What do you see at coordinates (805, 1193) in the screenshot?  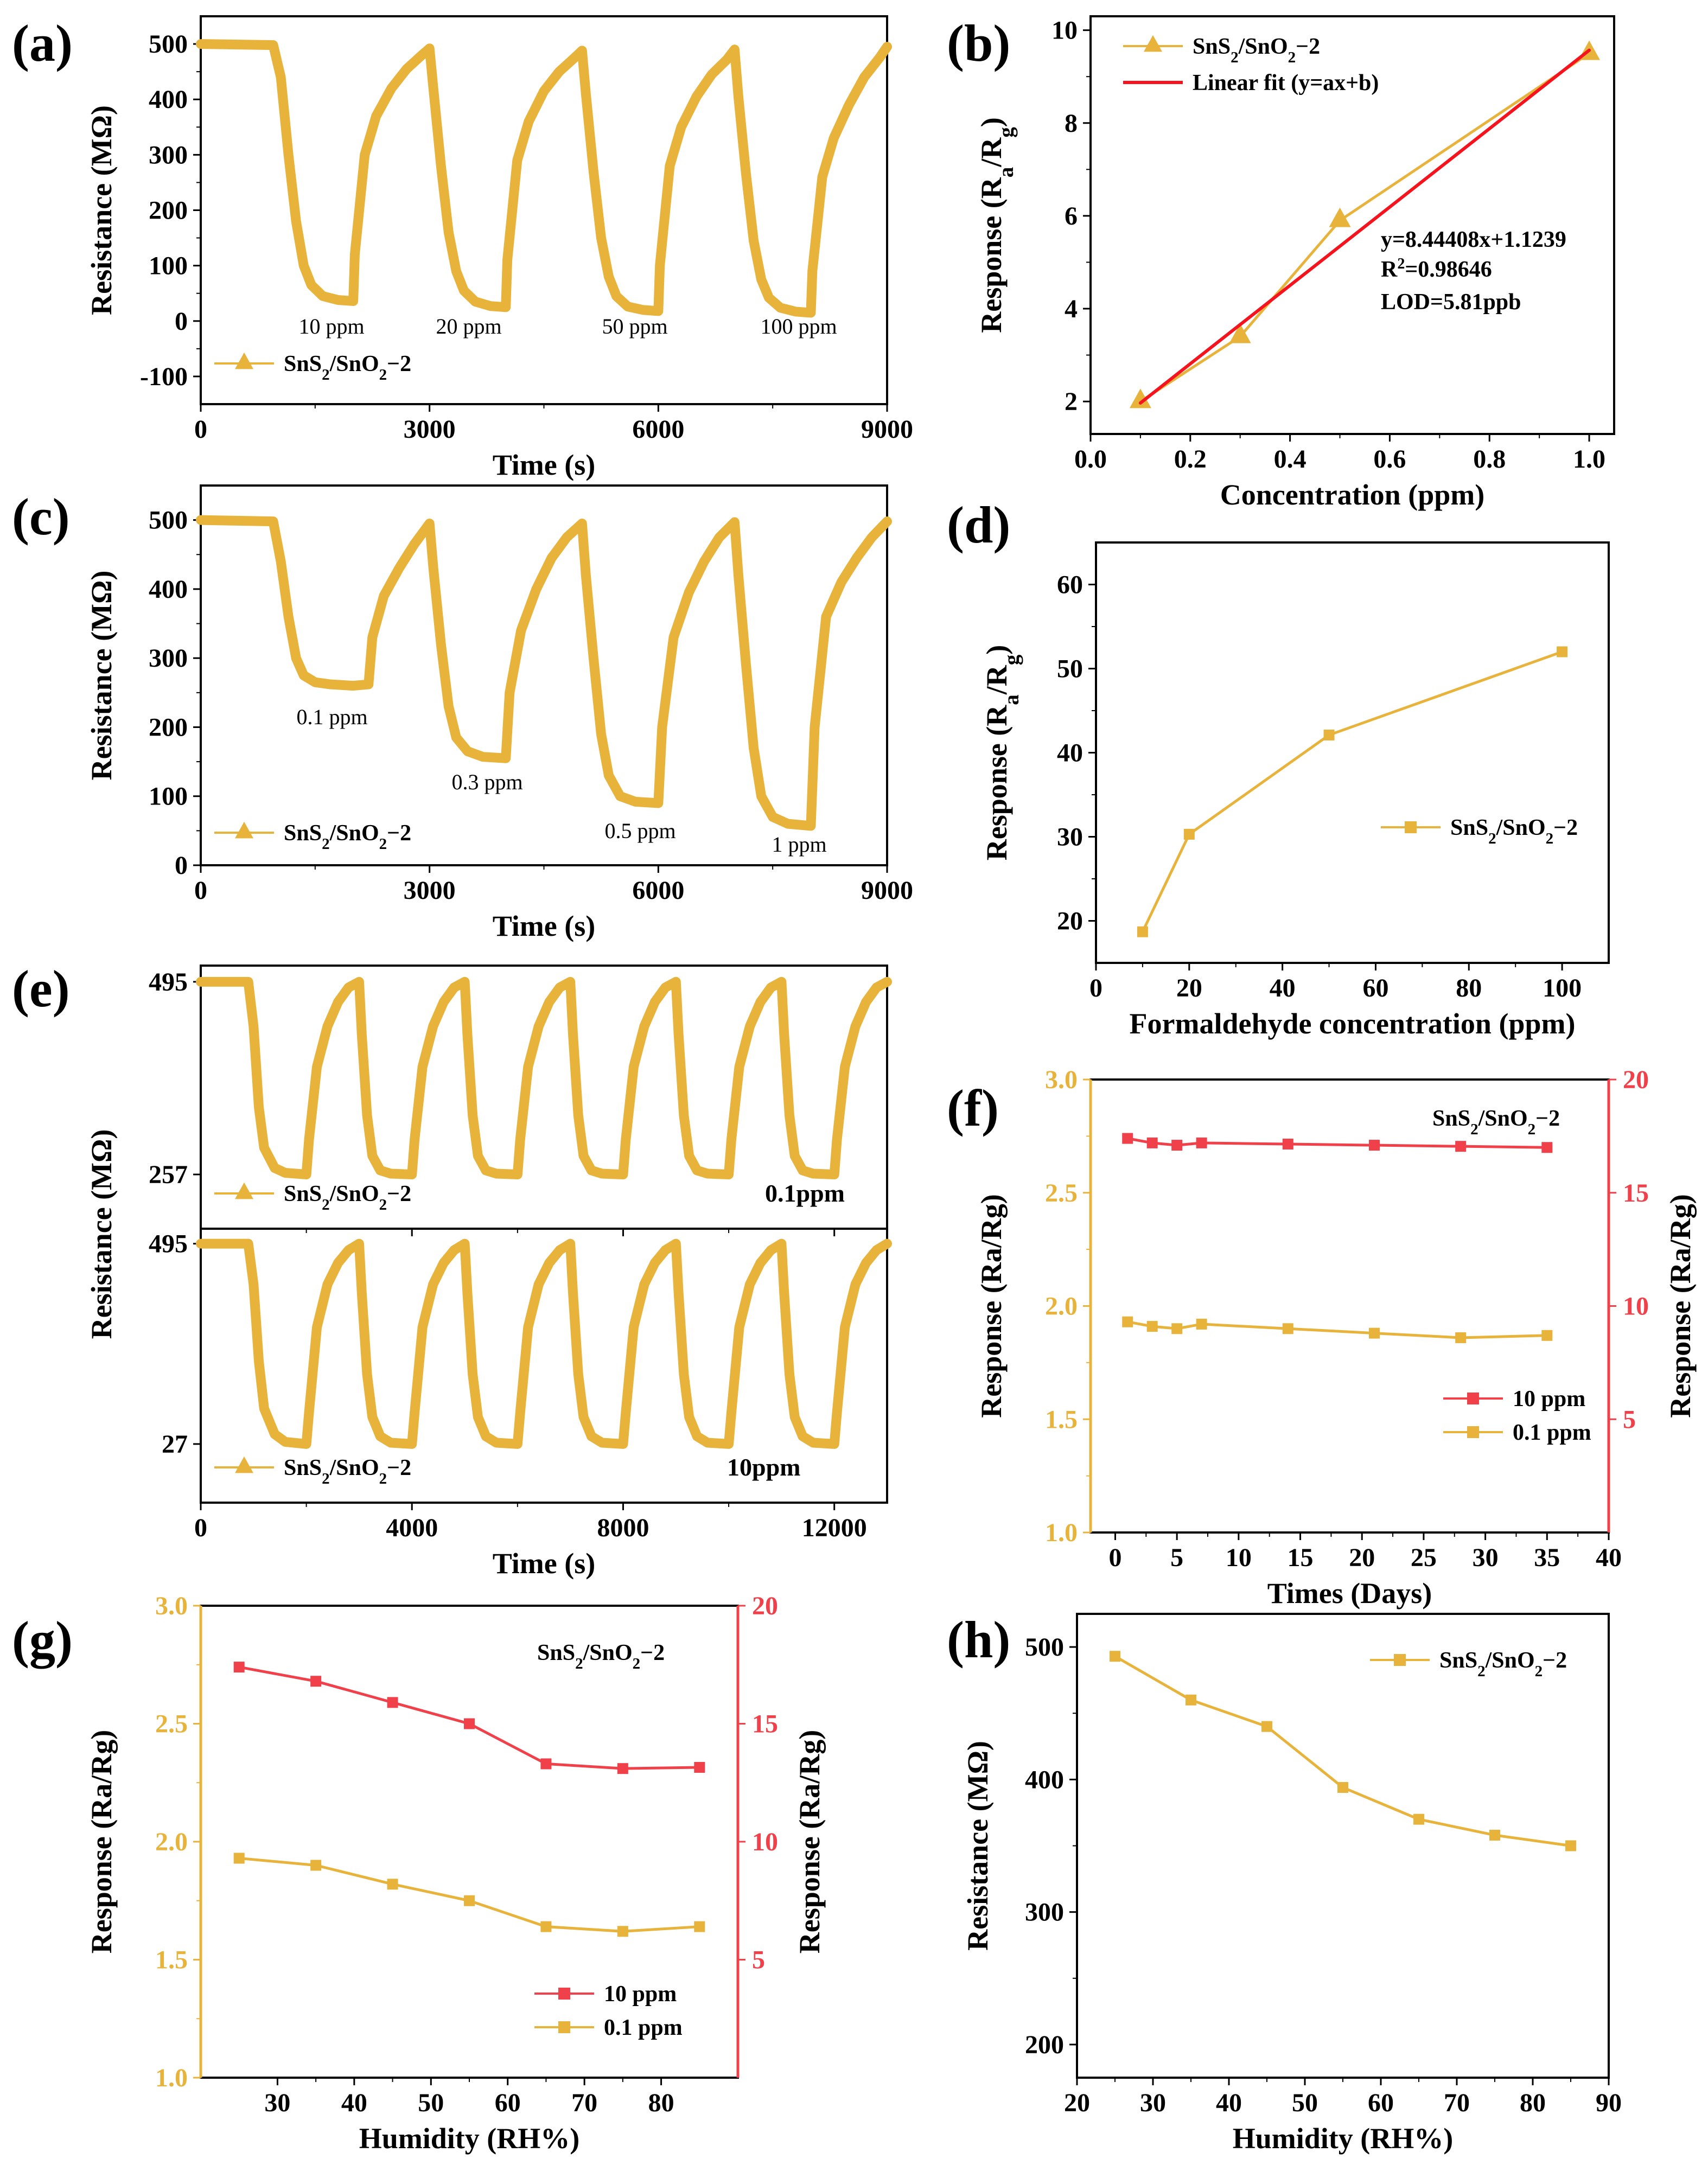 I see `concentration-annotation: 0.1ppm` at bounding box center [805, 1193].